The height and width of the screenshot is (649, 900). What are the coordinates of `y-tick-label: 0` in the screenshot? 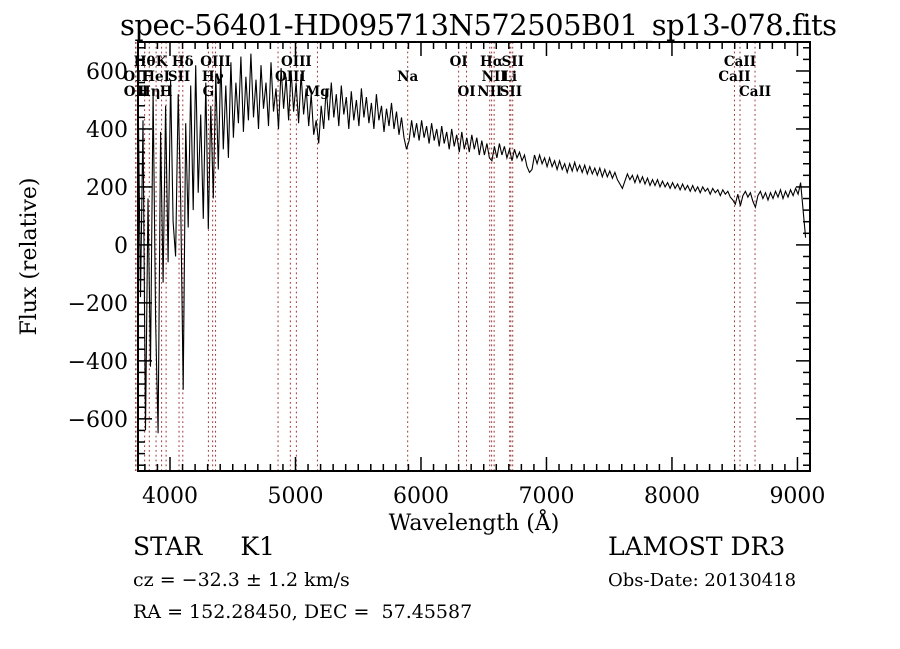 It's located at (121, 246).